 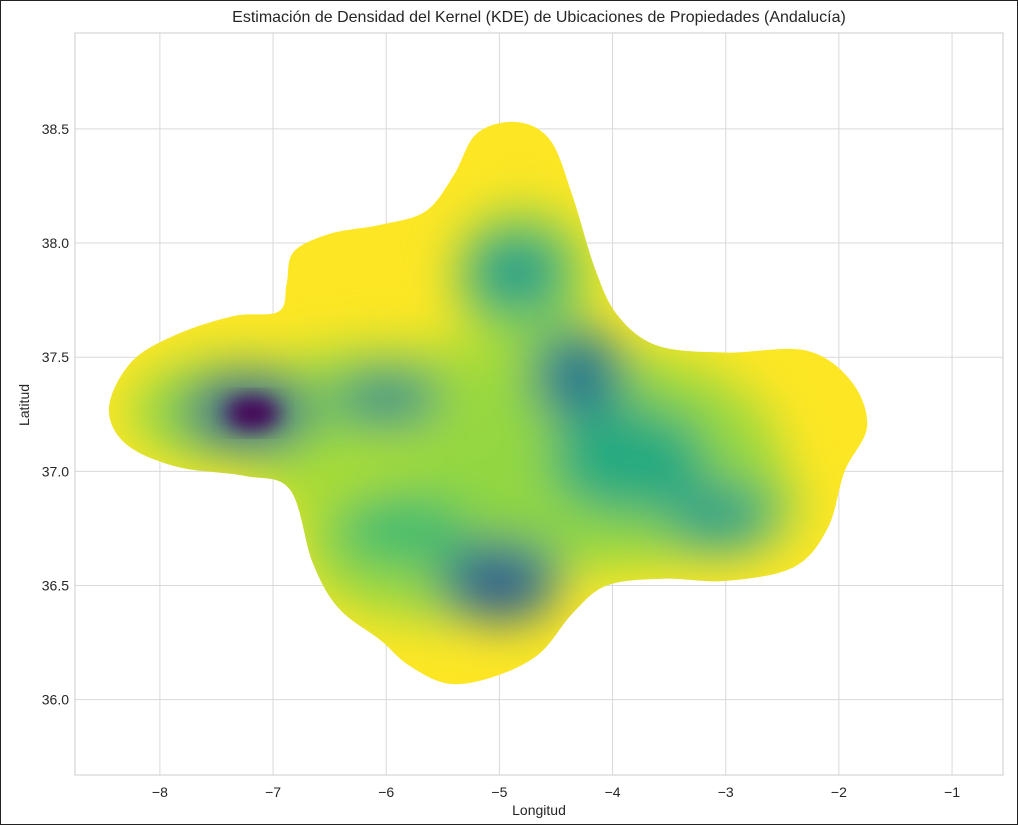 What do you see at coordinates (629, 459) in the screenshot?
I see `kde-ridge-east` at bounding box center [629, 459].